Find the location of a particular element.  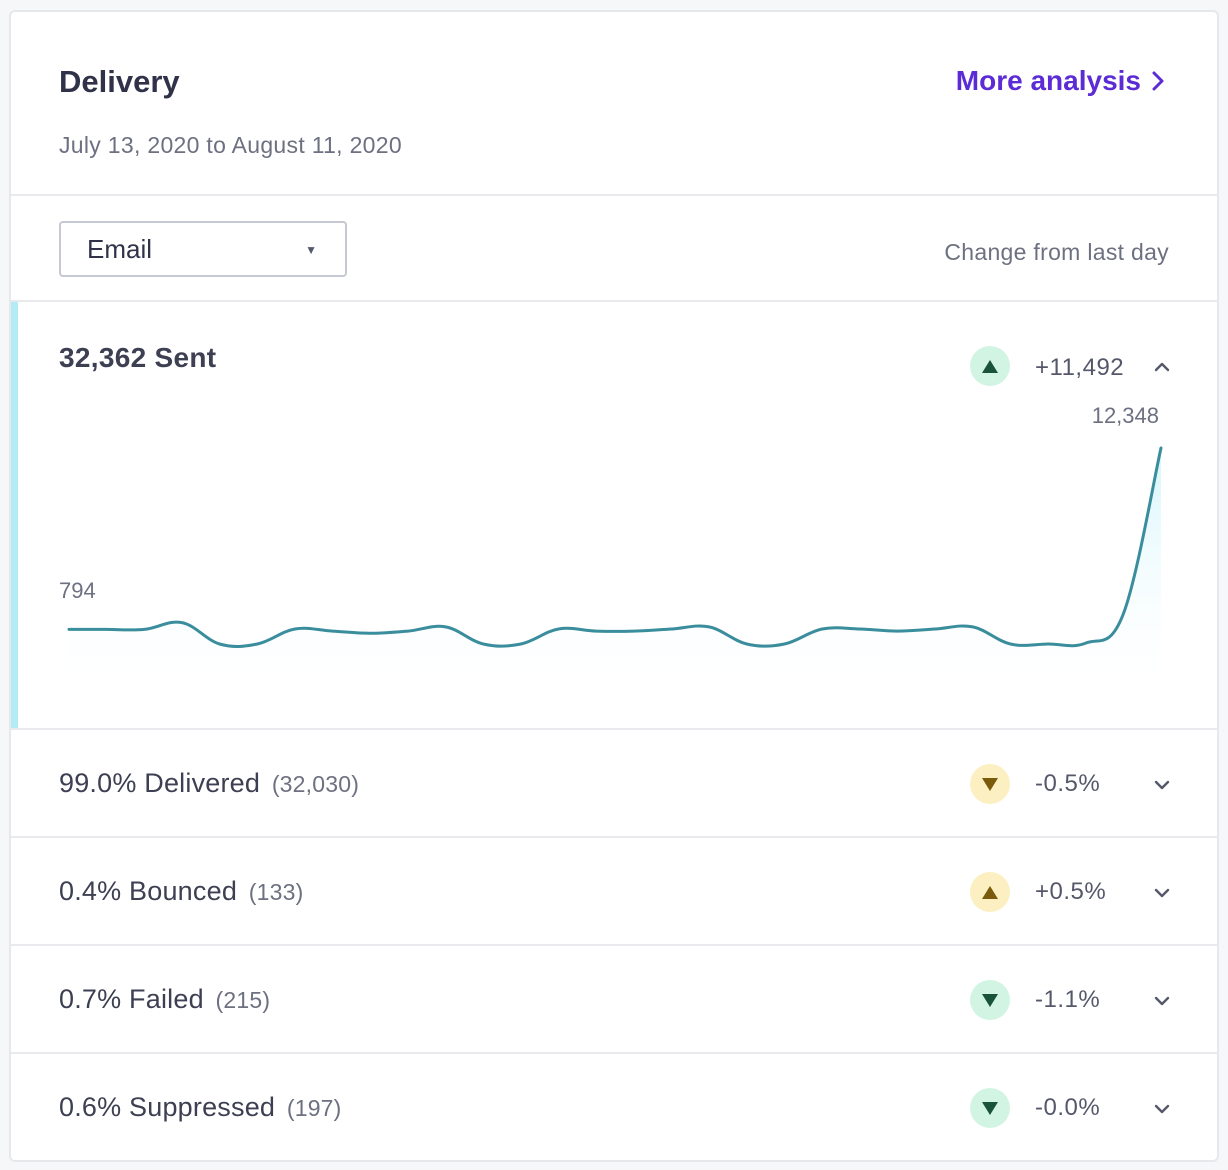

metric-delta: -0.0% is located at coordinates (1068, 1107).